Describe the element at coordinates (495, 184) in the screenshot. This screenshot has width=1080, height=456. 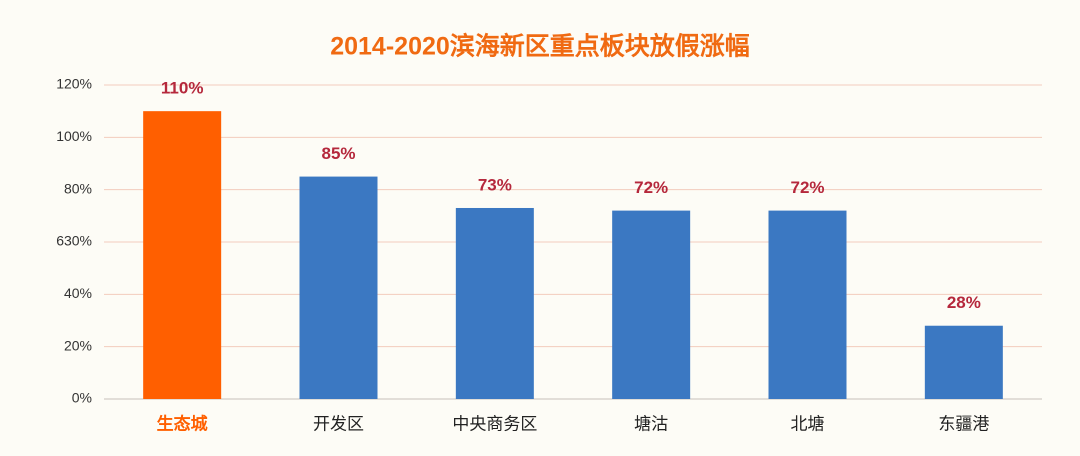
I see `value-label: 73%` at that location.